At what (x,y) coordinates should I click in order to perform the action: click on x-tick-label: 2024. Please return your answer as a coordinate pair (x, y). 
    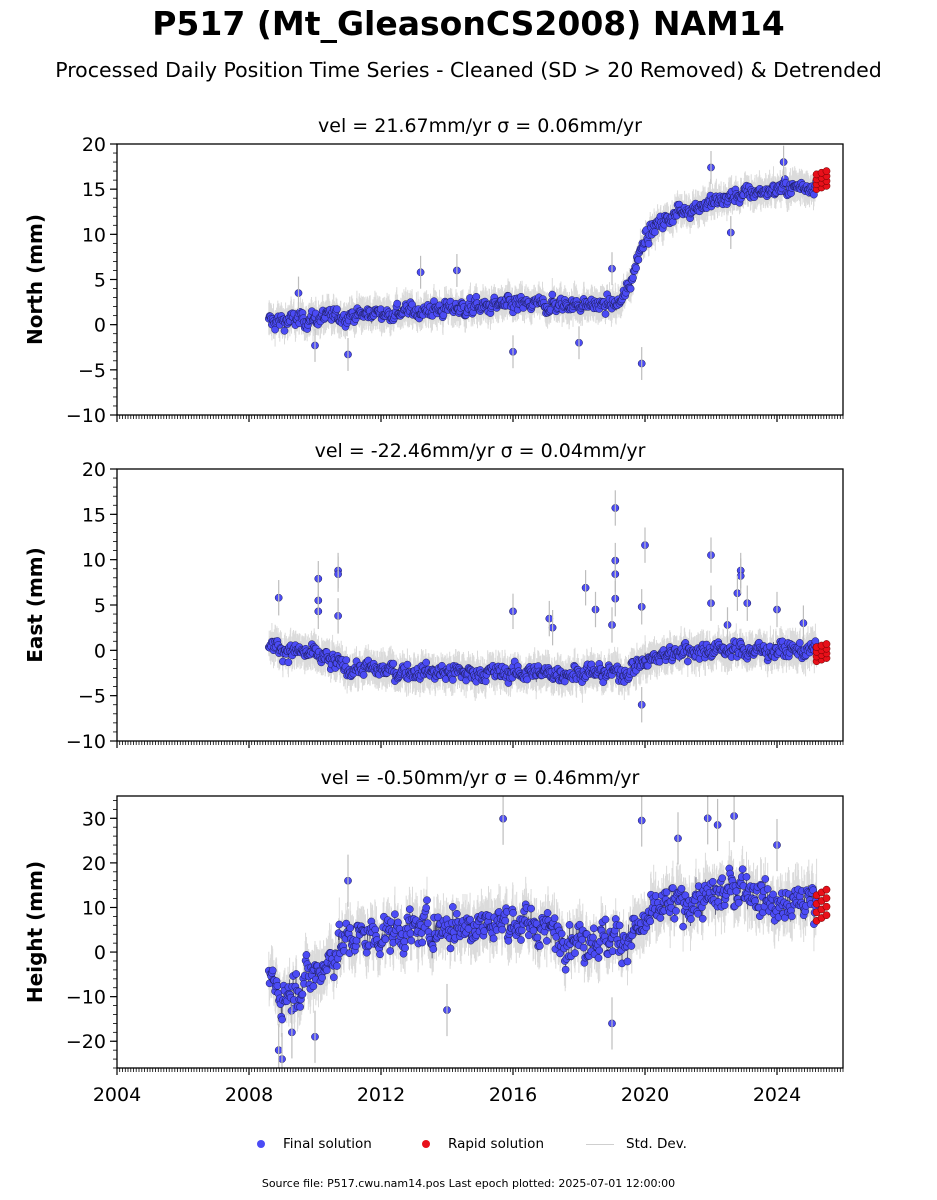
    Looking at the image, I should click on (777, 1095).